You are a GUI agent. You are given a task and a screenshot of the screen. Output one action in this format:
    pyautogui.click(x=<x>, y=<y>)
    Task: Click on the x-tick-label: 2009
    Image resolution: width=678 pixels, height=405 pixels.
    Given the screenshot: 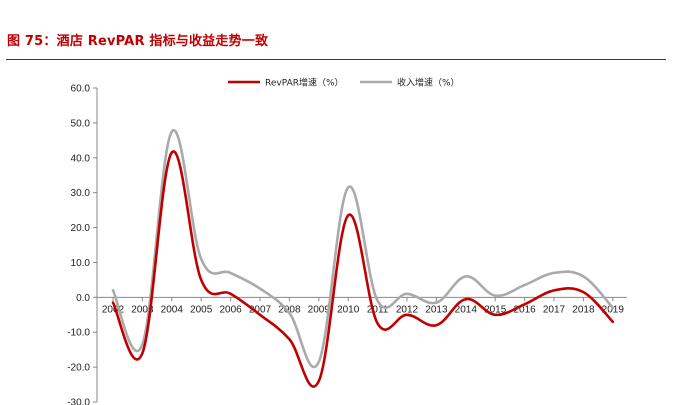 What is the action you would take?
    pyautogui.click(x=319, y=309)
    